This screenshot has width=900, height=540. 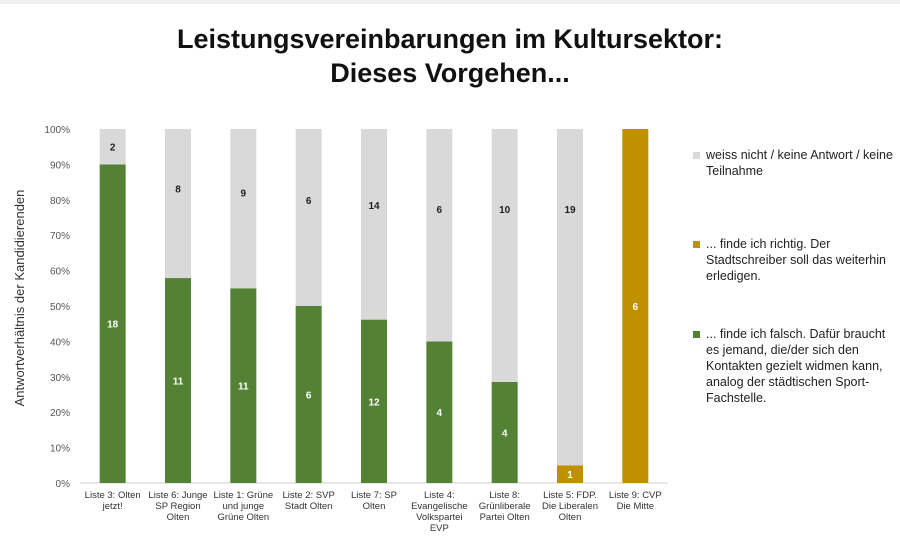 I want to click on data-label-unknown: 14, so click(x=374, y=206).